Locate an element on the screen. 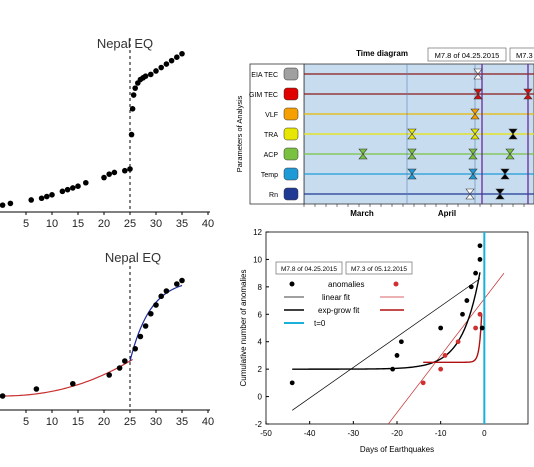 The width and height of the screenshot is (534, 467). row-label: Rn is located at coordinates (273, 195).